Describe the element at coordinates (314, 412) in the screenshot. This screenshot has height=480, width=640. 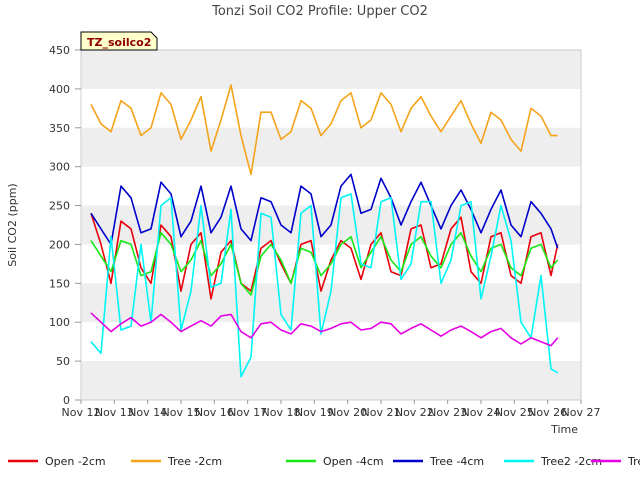
I see `x-tick-label: Nov 19` at that location.